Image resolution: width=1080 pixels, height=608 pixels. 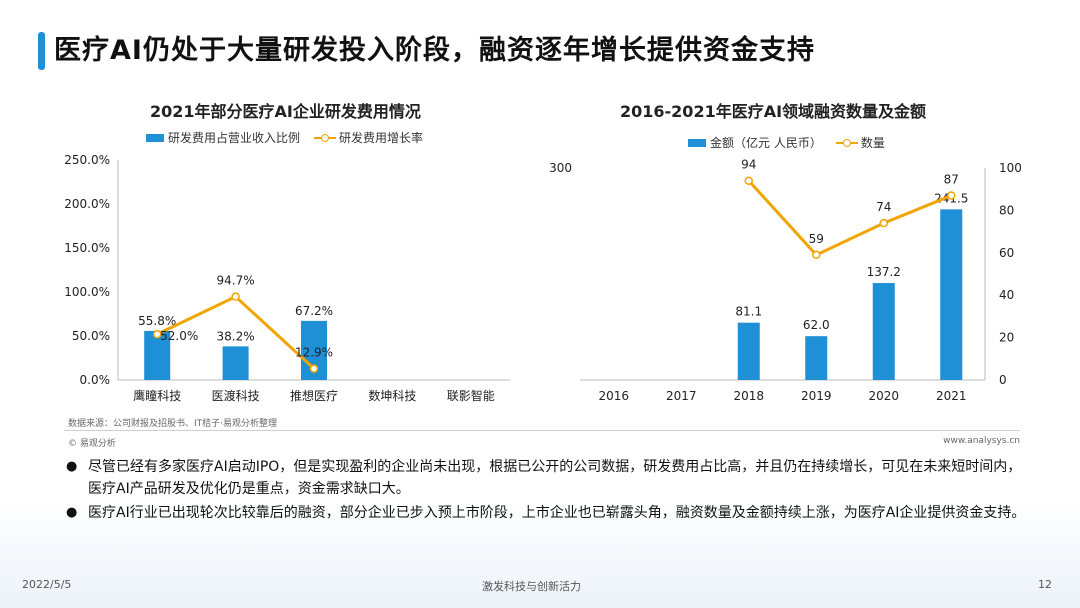 What do you see at coordinates (41, 51) in the screenshot?
I see `title-accent-bar` at bounding box center [41, 51].